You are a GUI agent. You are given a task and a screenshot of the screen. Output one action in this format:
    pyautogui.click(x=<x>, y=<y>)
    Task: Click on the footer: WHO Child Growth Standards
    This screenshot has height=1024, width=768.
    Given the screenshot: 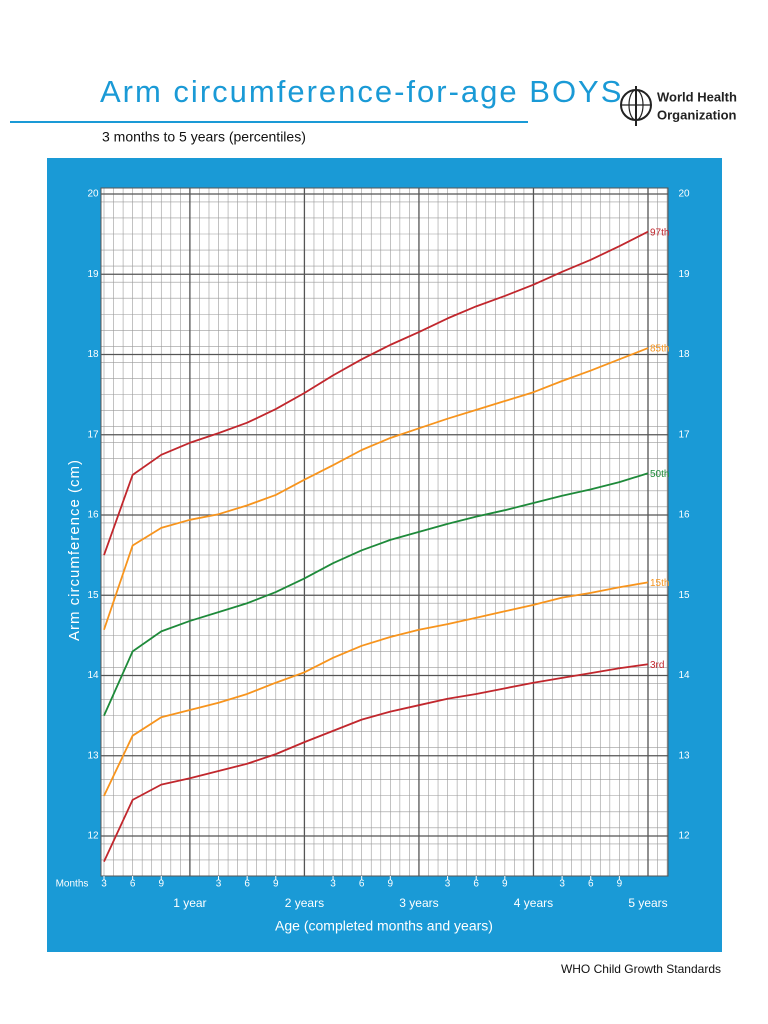 What is the action you would take?
    pyautogui.click(x=641, y=969)
    